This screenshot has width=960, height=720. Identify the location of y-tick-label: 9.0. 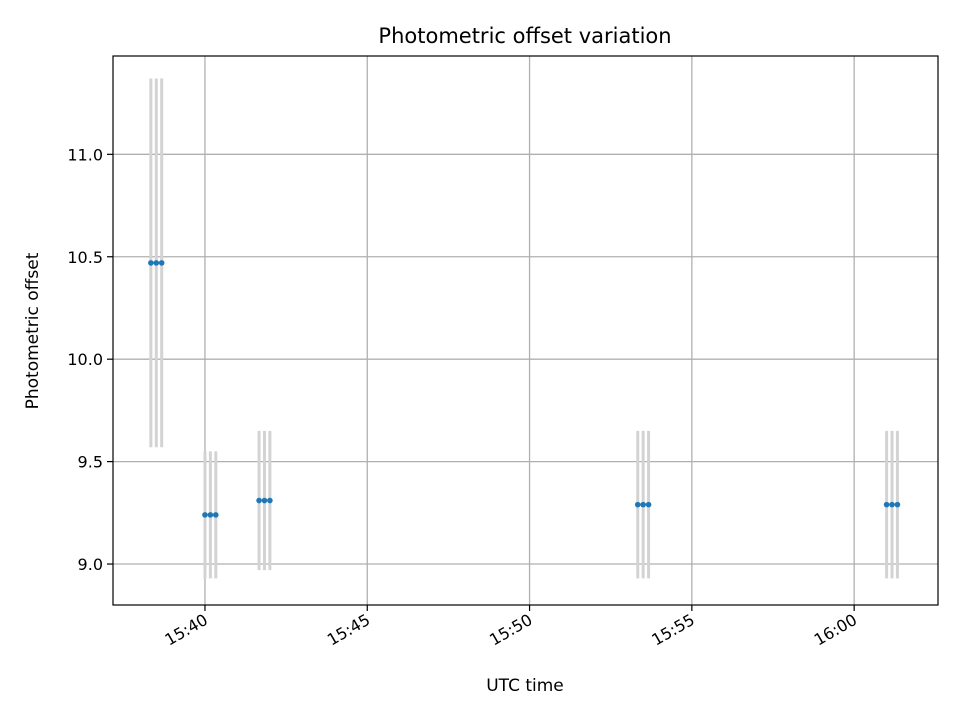
(90, 564).